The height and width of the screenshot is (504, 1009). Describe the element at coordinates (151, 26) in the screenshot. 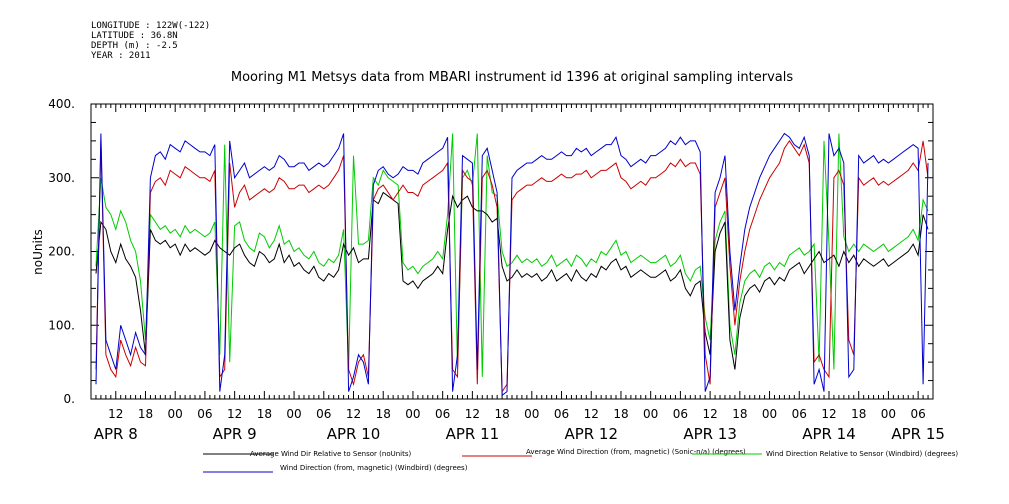

I see `longitude-label: LONGITUDE : 122W(-122)` at that location.